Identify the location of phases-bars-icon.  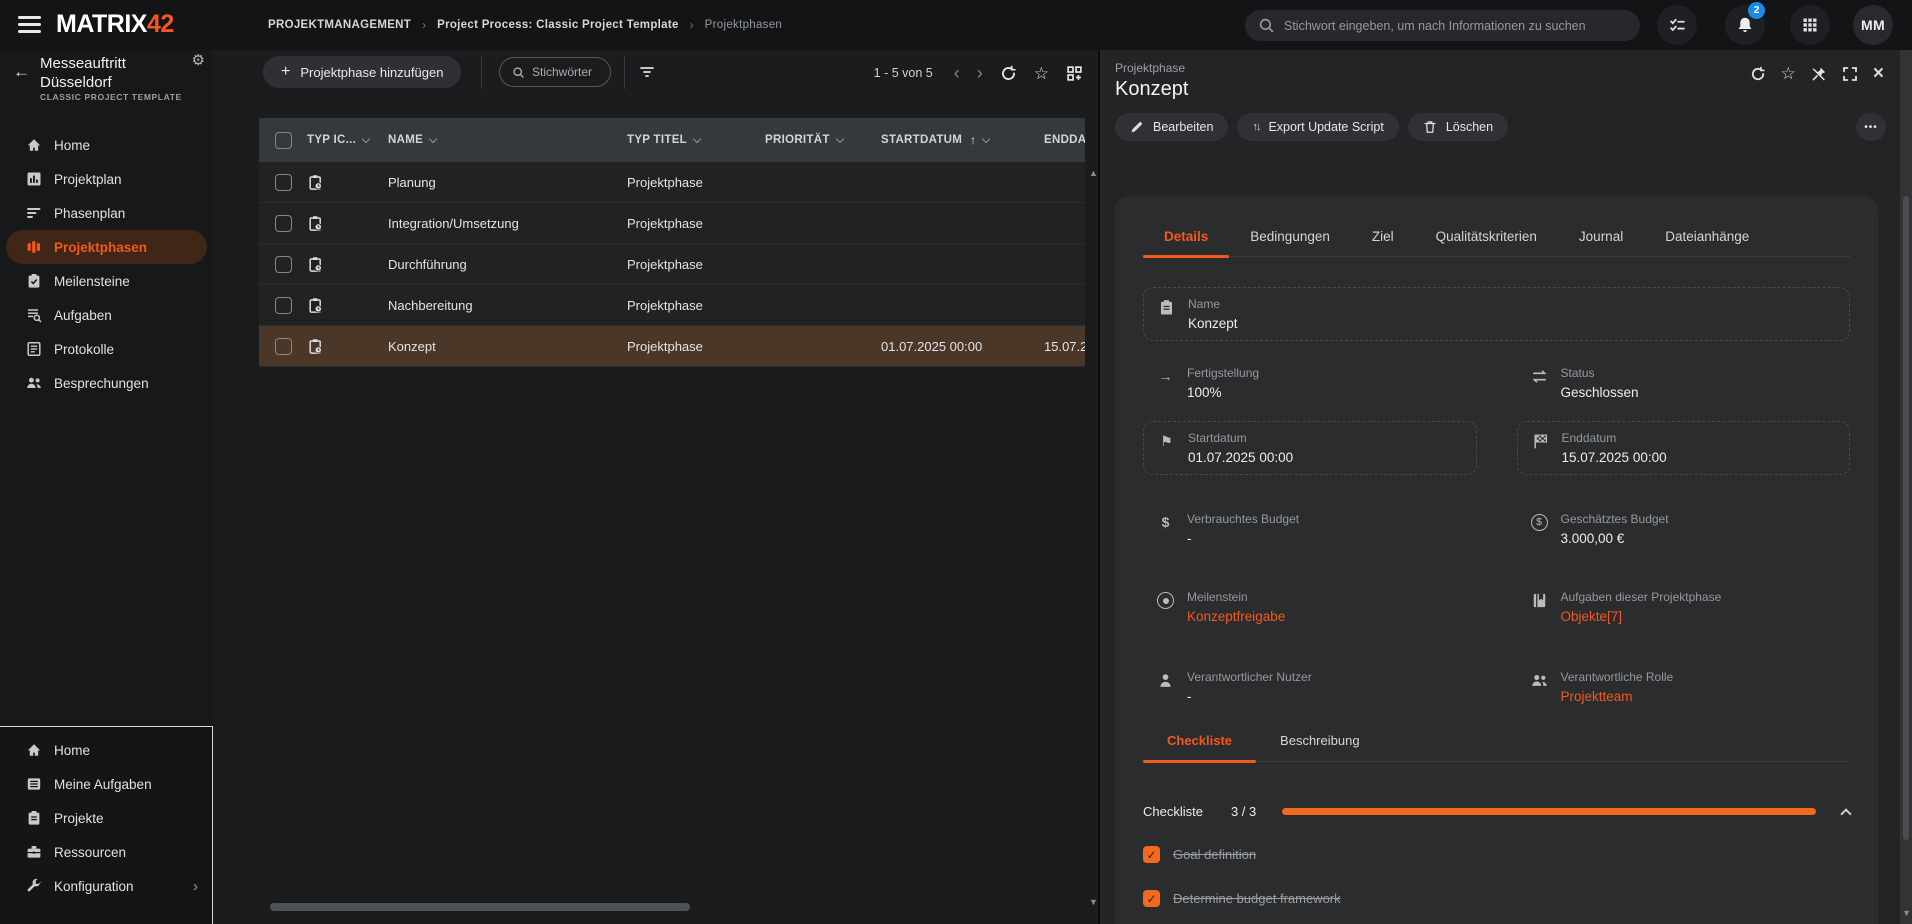
(33, 247).